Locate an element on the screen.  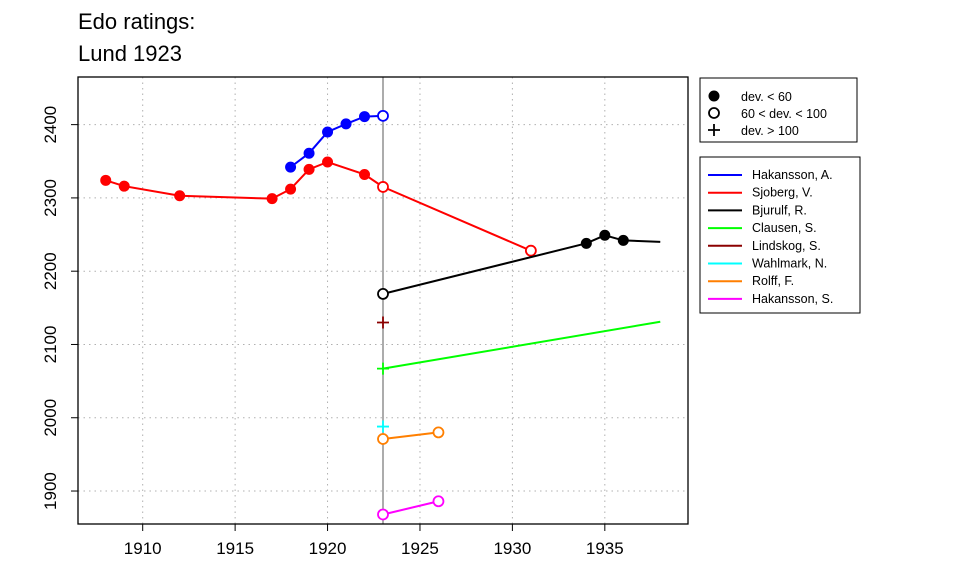
y-tick-label: 2400 is located at coordinates (50, 125).